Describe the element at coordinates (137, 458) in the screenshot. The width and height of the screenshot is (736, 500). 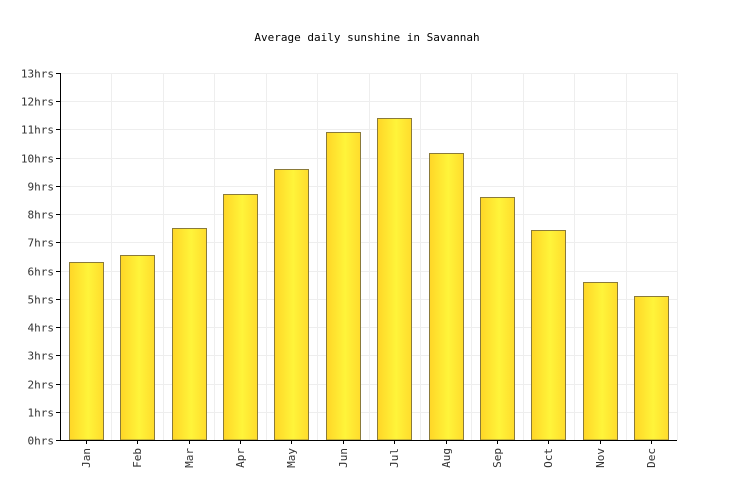
I see `x-tick-label: Feb` at that location.